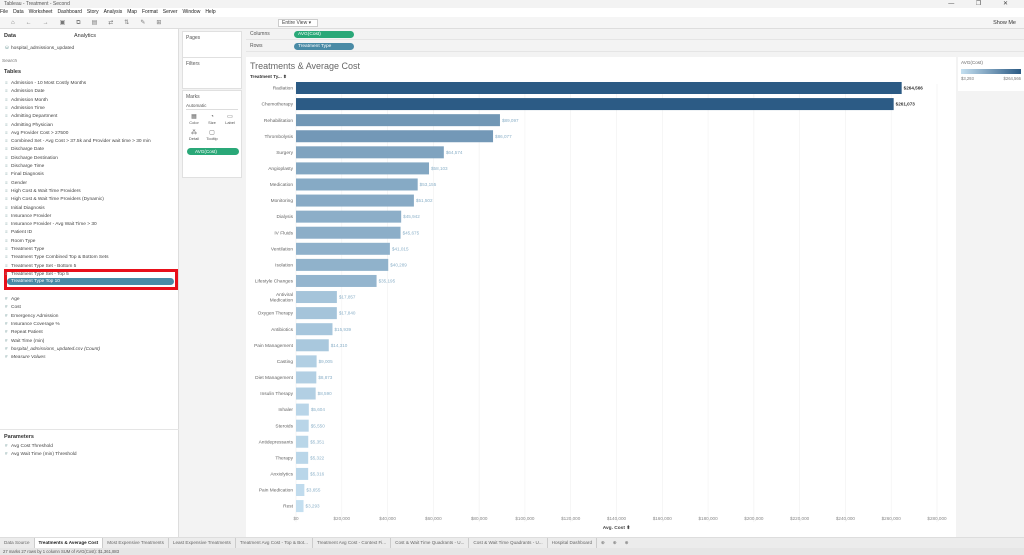 The image size is (1024, 555). Describe the element at coordinates (212, 73) in the screenshot. I see `filters-card: Filters` at that location.